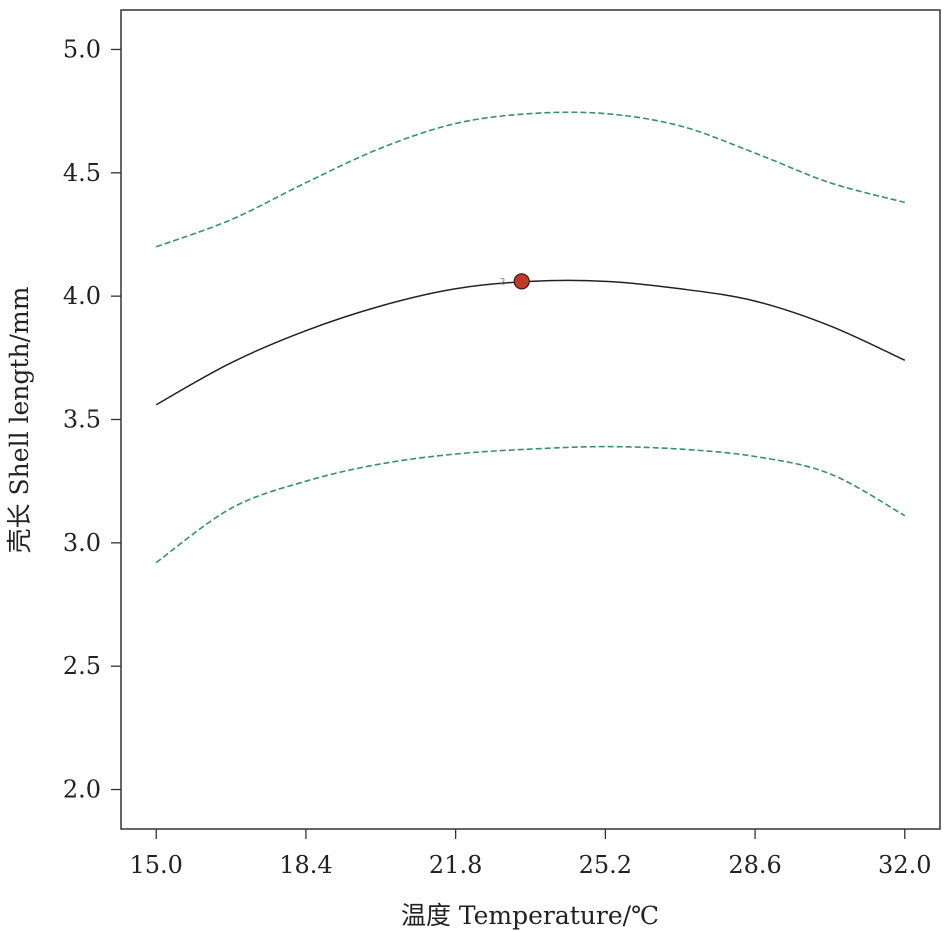 The width and height of the screenshot is (949, 932). Describe the element at coordinates (305, 865) in the screenshot. I see `x-tick-label: 18.4` at that location.